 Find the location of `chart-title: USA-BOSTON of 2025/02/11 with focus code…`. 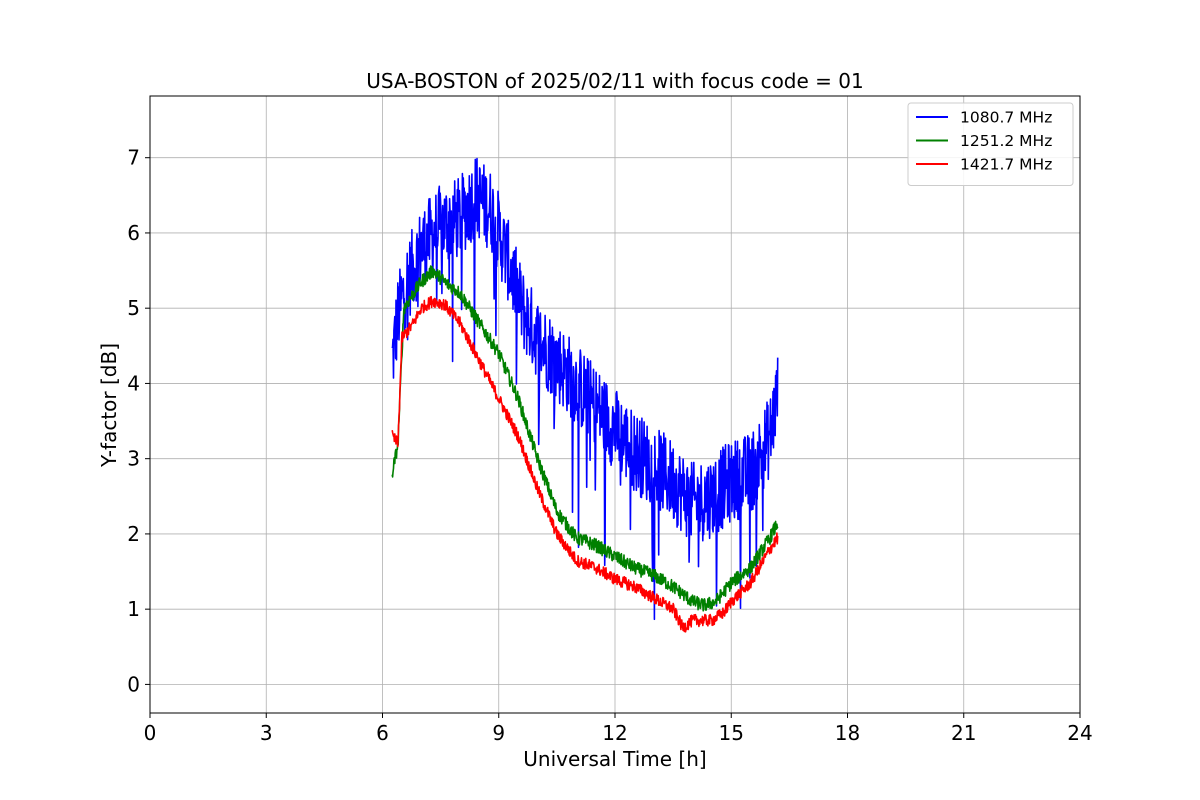

chart-title: USA-BOSTON of 2025/02/11 with focus code… is located at coordinates (614, 81).